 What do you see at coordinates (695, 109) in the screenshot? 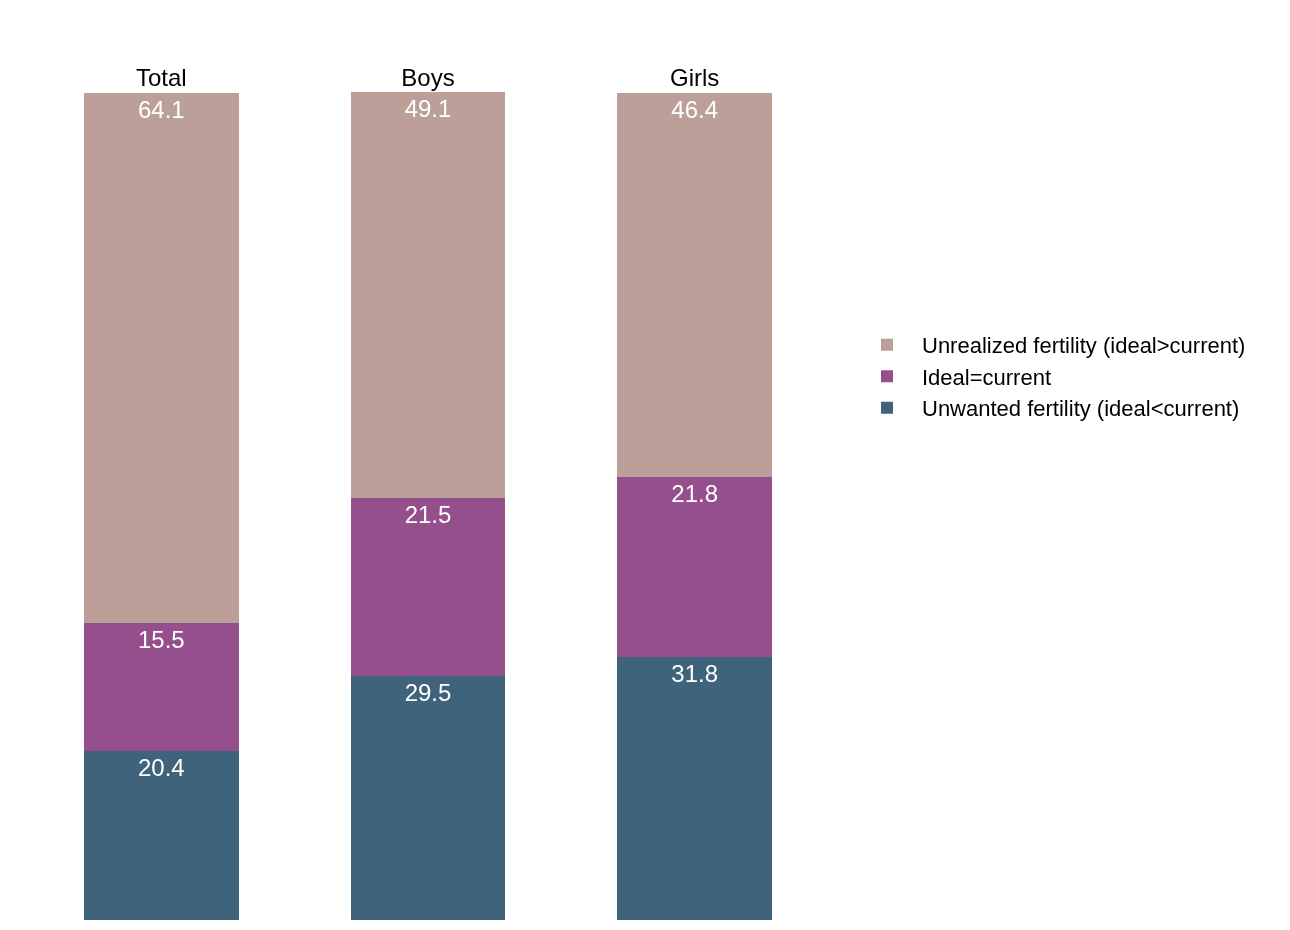
I see `data-label: 46.4` at bounding box center [695, 109].